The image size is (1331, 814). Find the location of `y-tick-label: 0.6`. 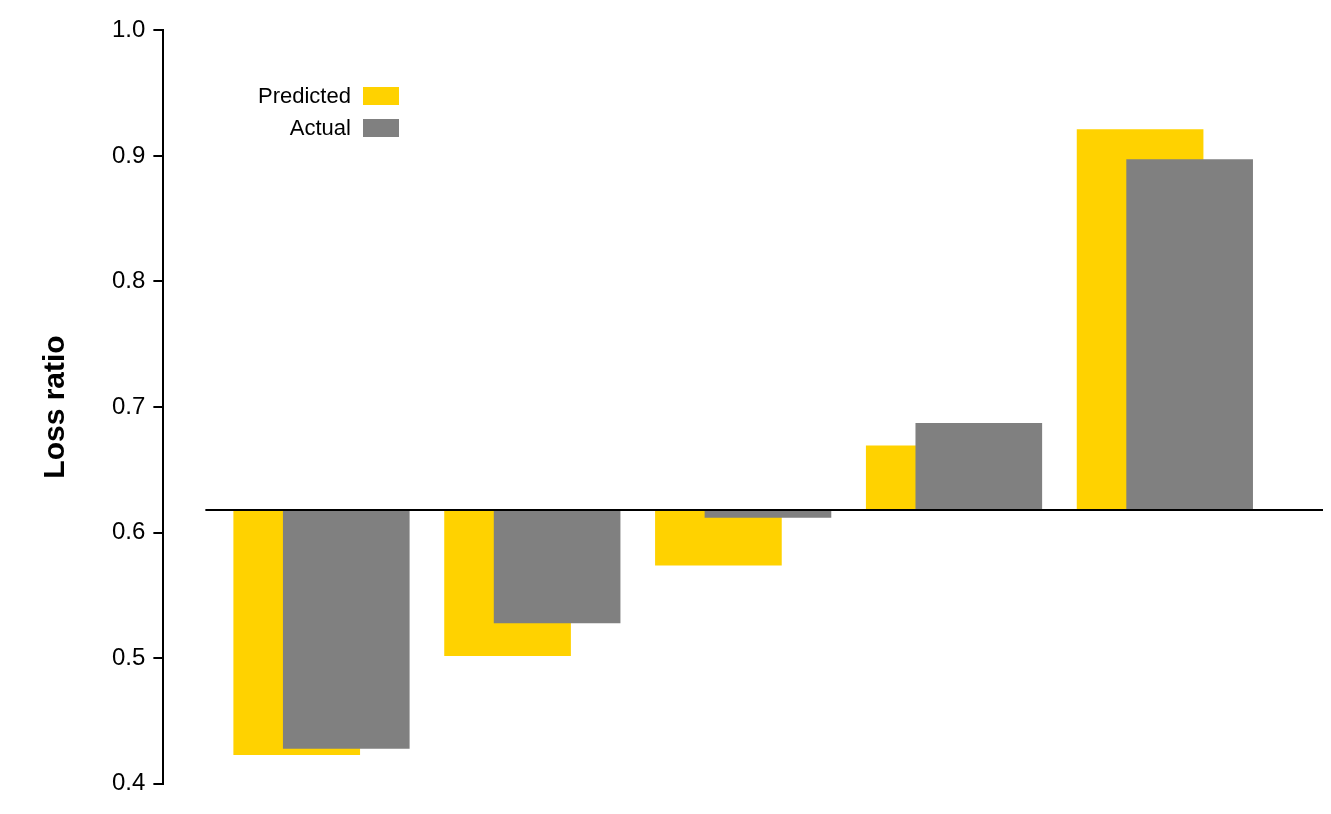

y-tick-label: 0.6 is located at coordinates (128, 531).